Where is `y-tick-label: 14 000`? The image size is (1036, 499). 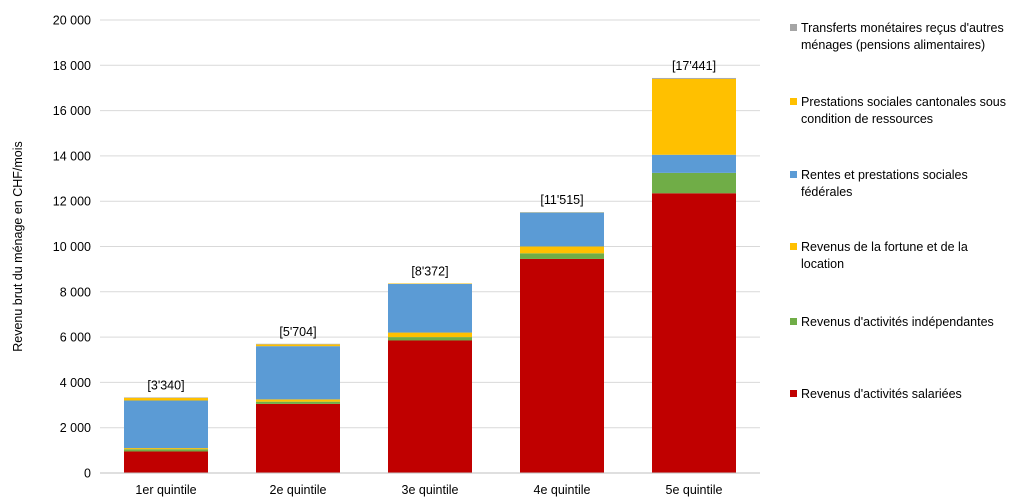 y-tick-label: 14 000 is located at coordinates (72, 156).